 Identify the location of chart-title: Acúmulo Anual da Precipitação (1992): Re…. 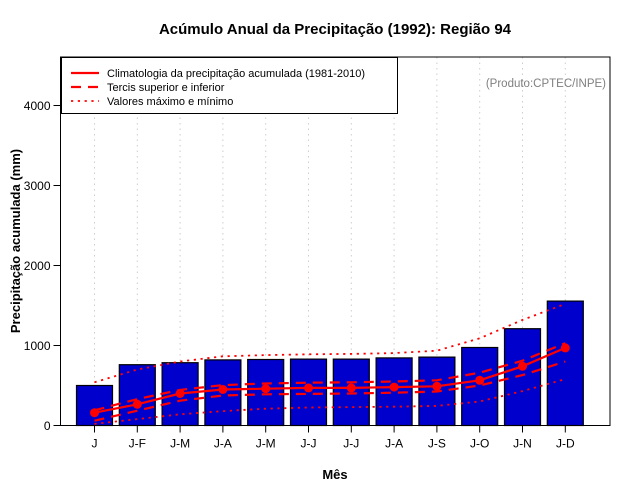
(335, 29).